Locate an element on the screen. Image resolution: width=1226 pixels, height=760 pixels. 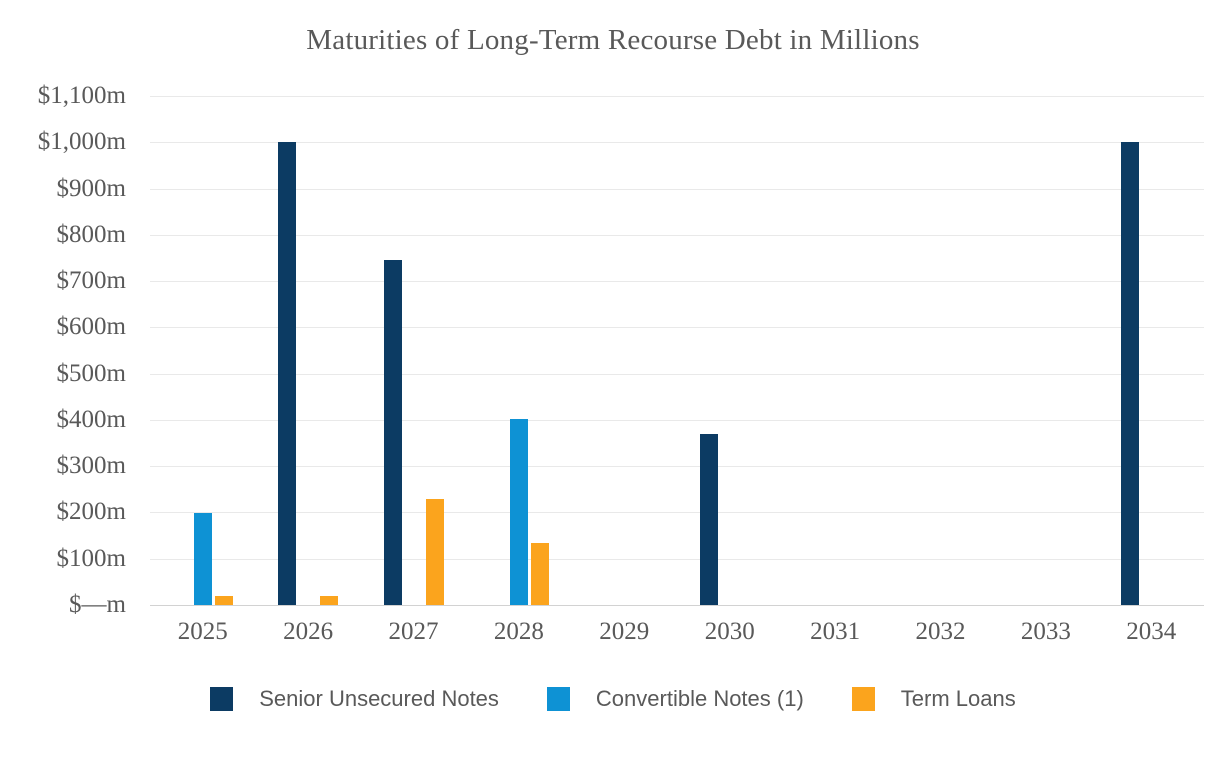
y-tick-label: $900m is located at coordinates (91, 188).